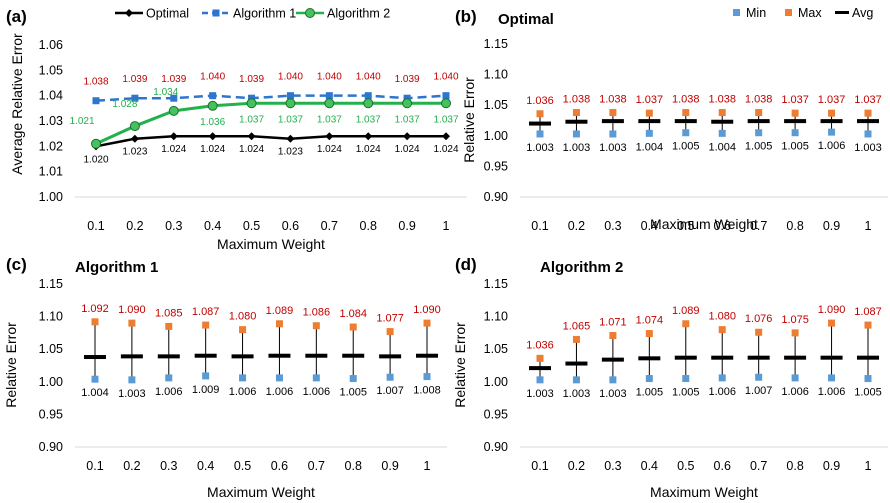 The image size is (890, 503). What do you see at coordinates (832, 123) in the screenshot?
I see `range-group: 1.037 1.006` at bounding box center [832, 123].